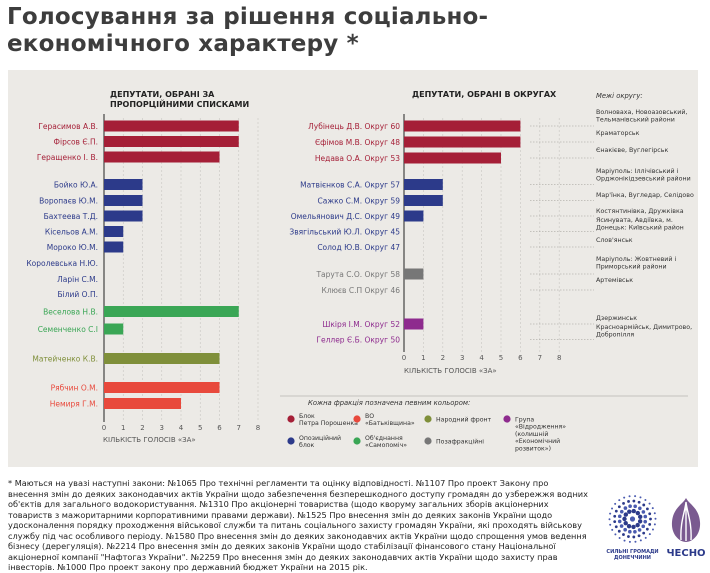 The width and height of the screenshot is (710, 573). I want to click on right-category-label: Шкіря І.М. Округ 52, so click(361, 324).